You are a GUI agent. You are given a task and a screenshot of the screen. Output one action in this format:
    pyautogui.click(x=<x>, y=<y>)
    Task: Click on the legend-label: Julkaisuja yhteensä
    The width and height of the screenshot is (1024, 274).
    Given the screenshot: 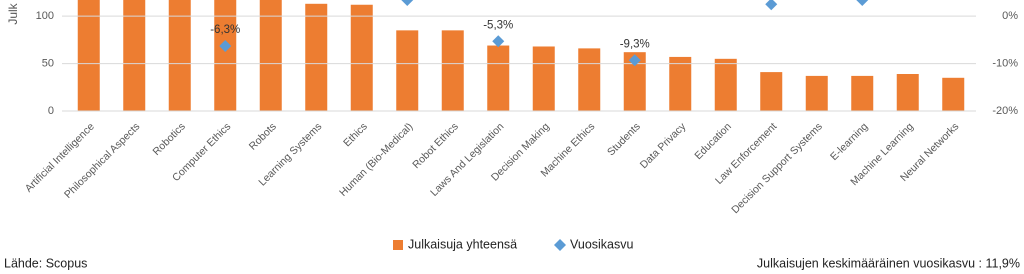 What is the action you would take?
    pyautogui.click(x=462, y=244)
    